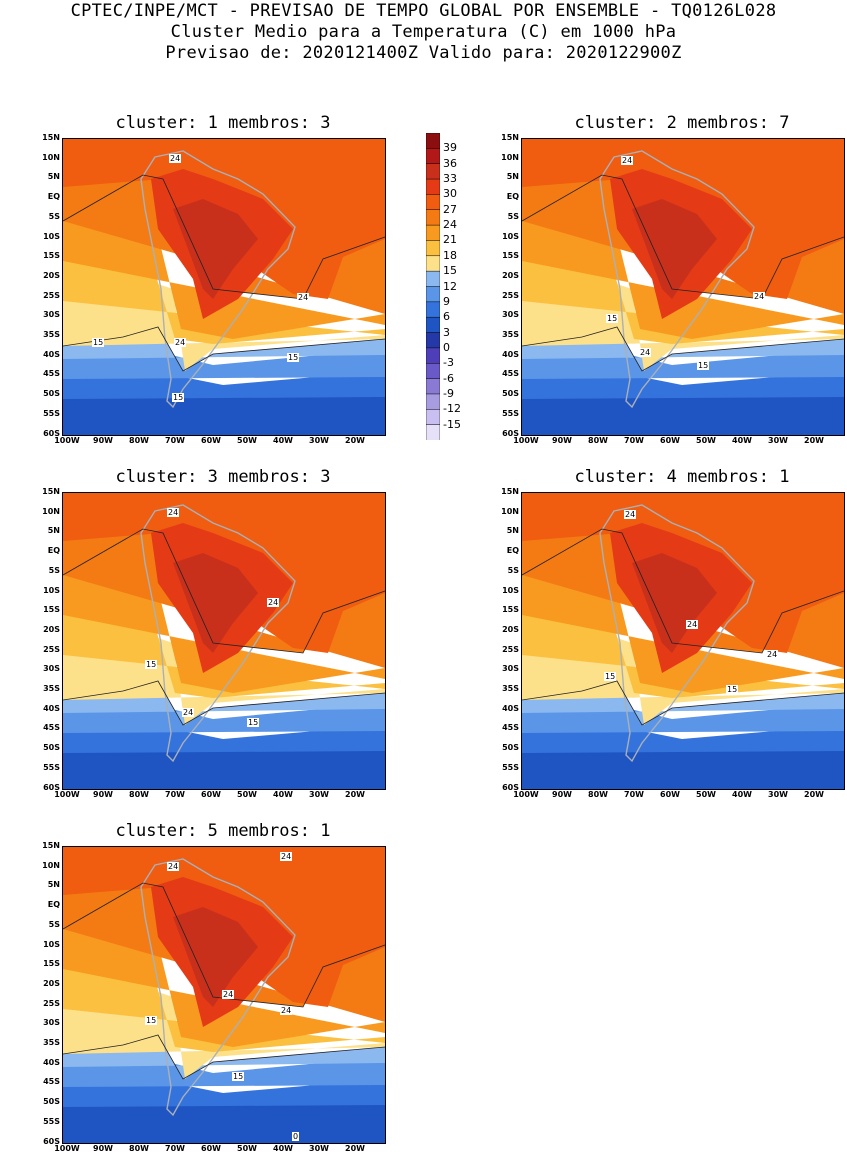 The image size is (847, 1157). I want to click on colorbar-label: -9, so click(448, 393).